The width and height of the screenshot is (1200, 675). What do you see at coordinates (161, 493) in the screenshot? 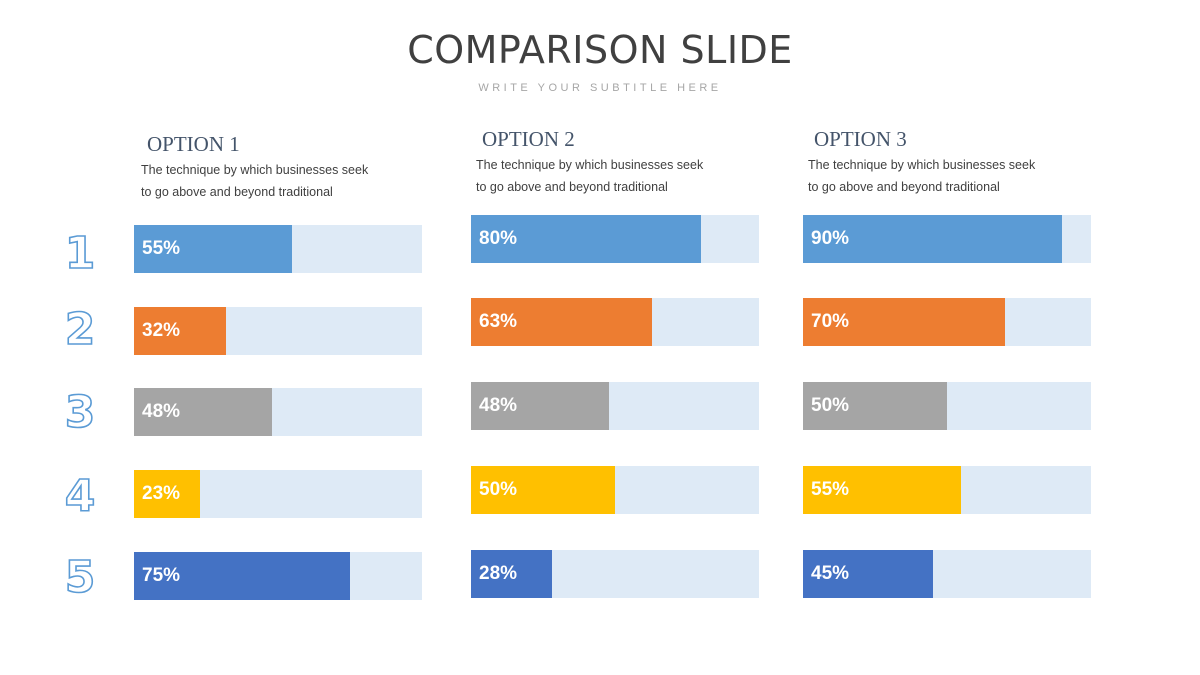
I see `bar-label-option-1-row-4: 23%` at bounding box center [161, 493].